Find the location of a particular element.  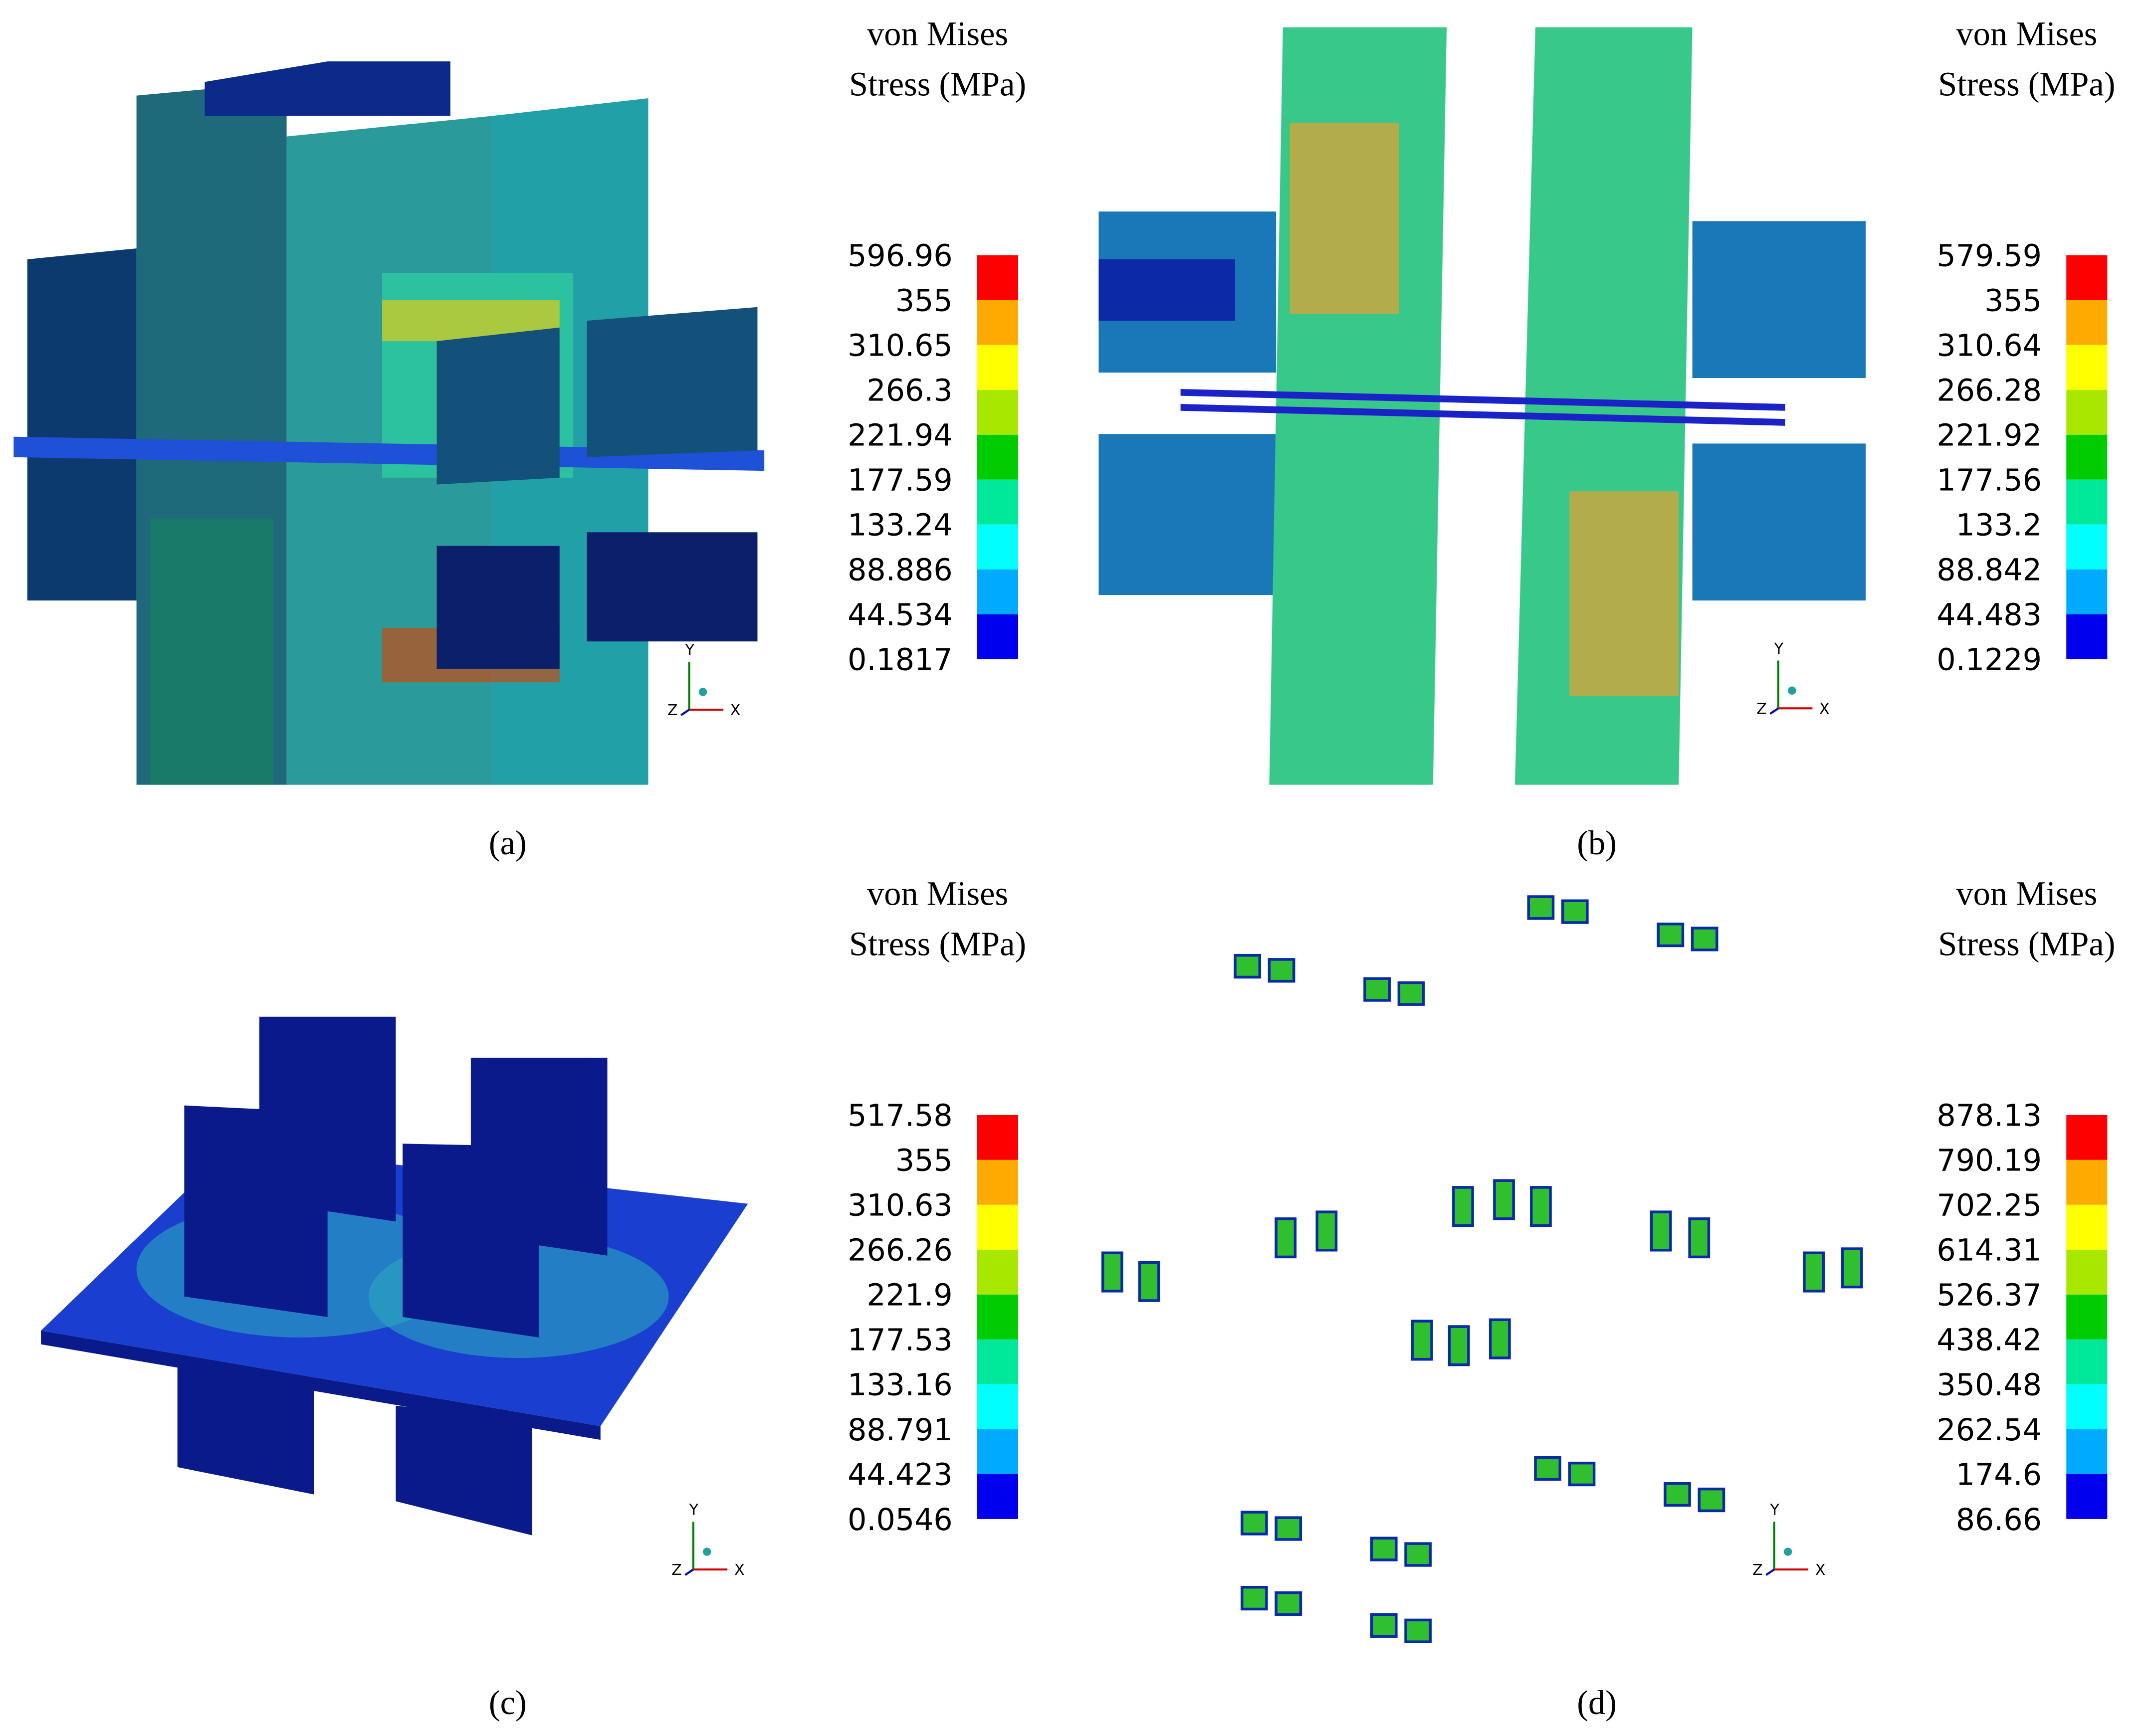

legend-label: 221.94 is located at coordinates (900, 435).